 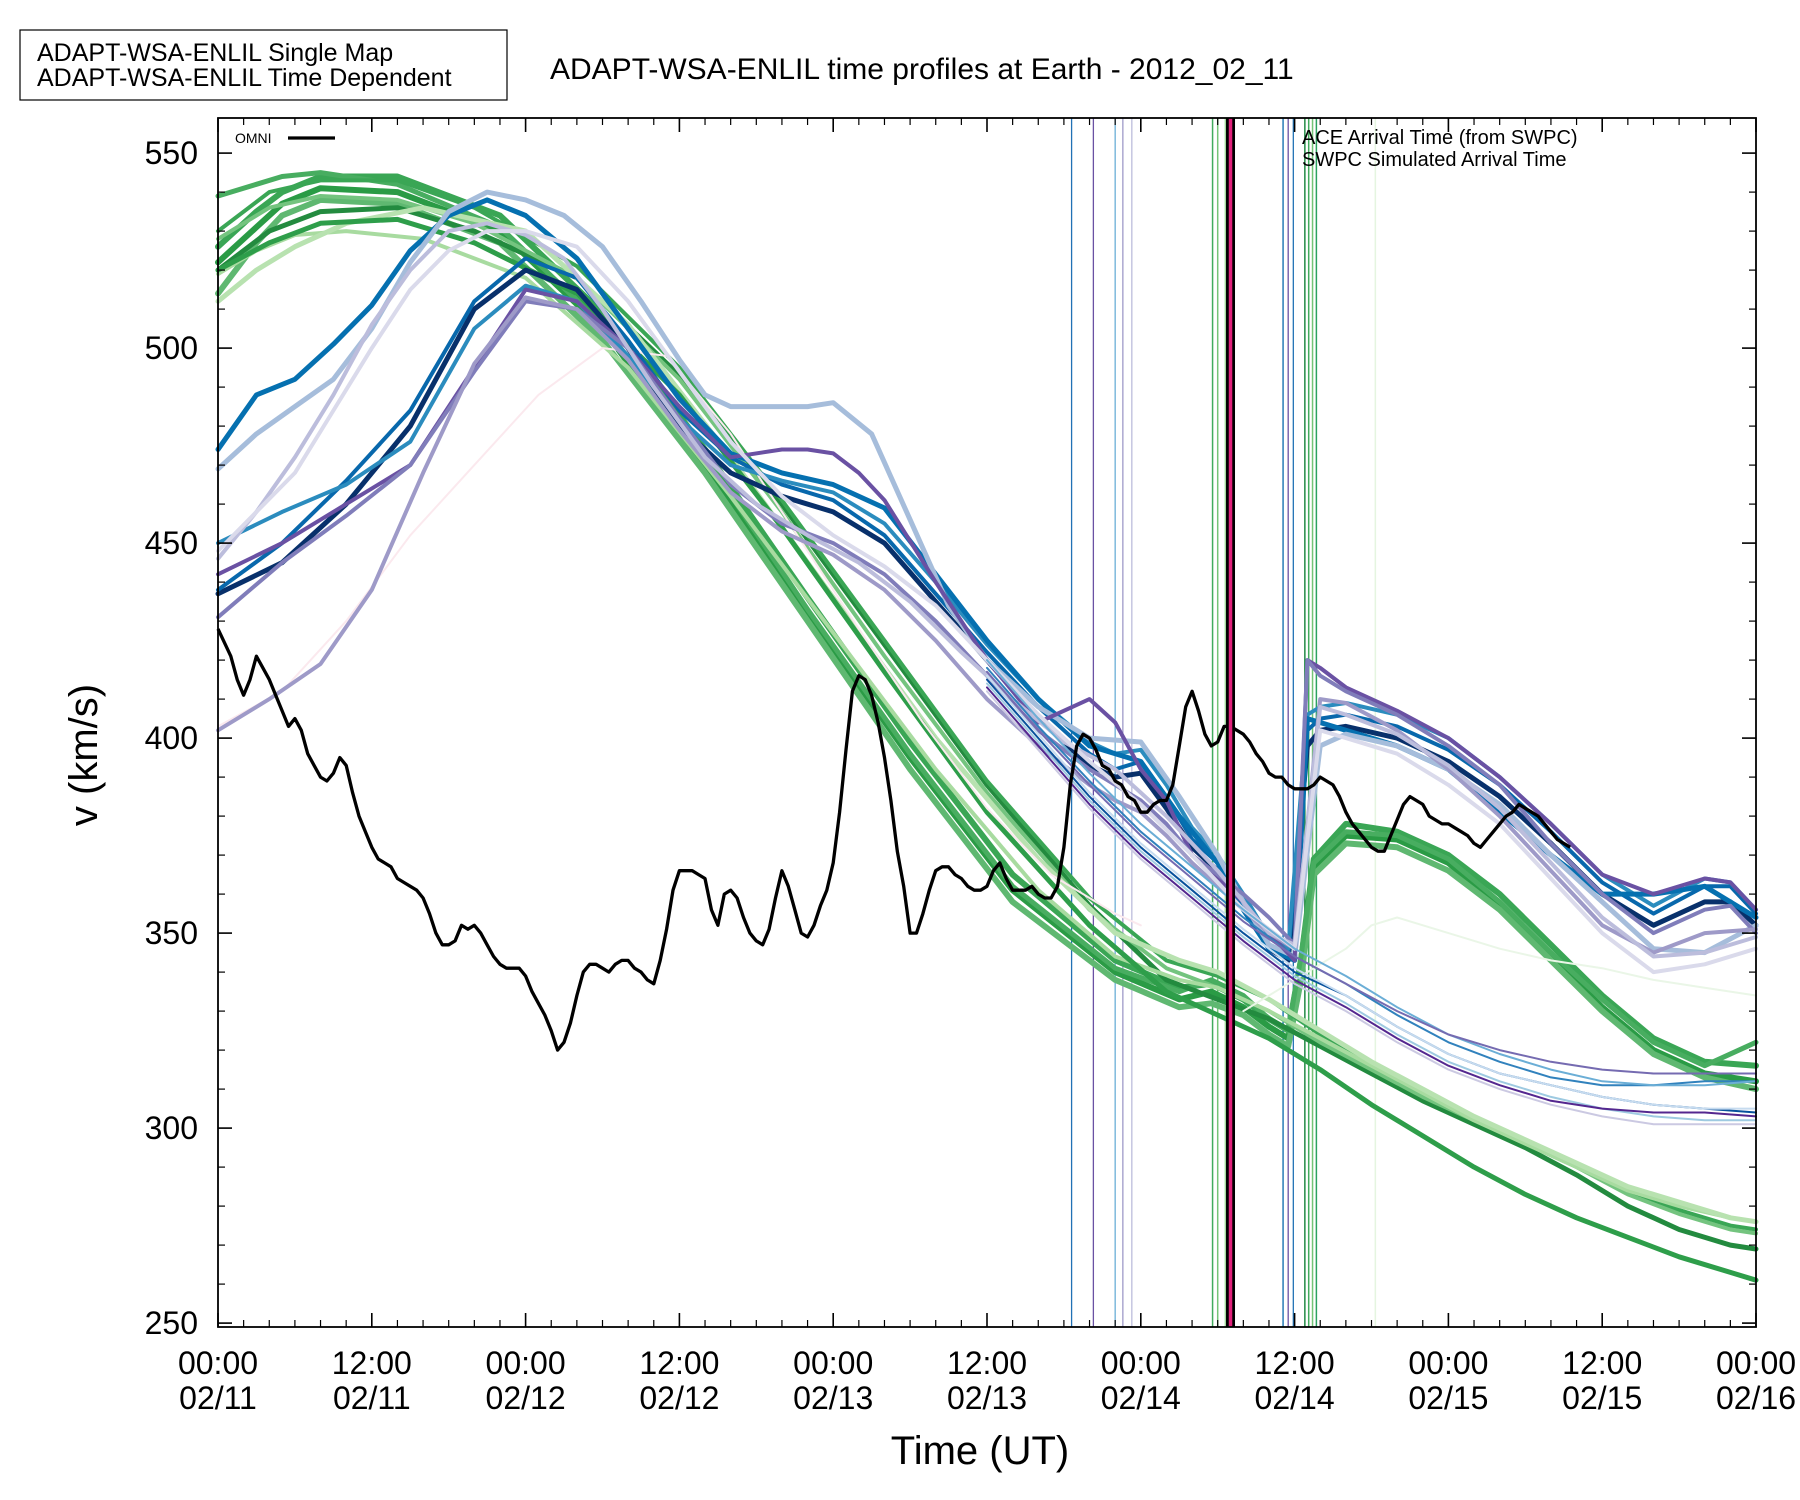 I want to click on time-dependent-line-tdt2, so click(x=1371, y=876).